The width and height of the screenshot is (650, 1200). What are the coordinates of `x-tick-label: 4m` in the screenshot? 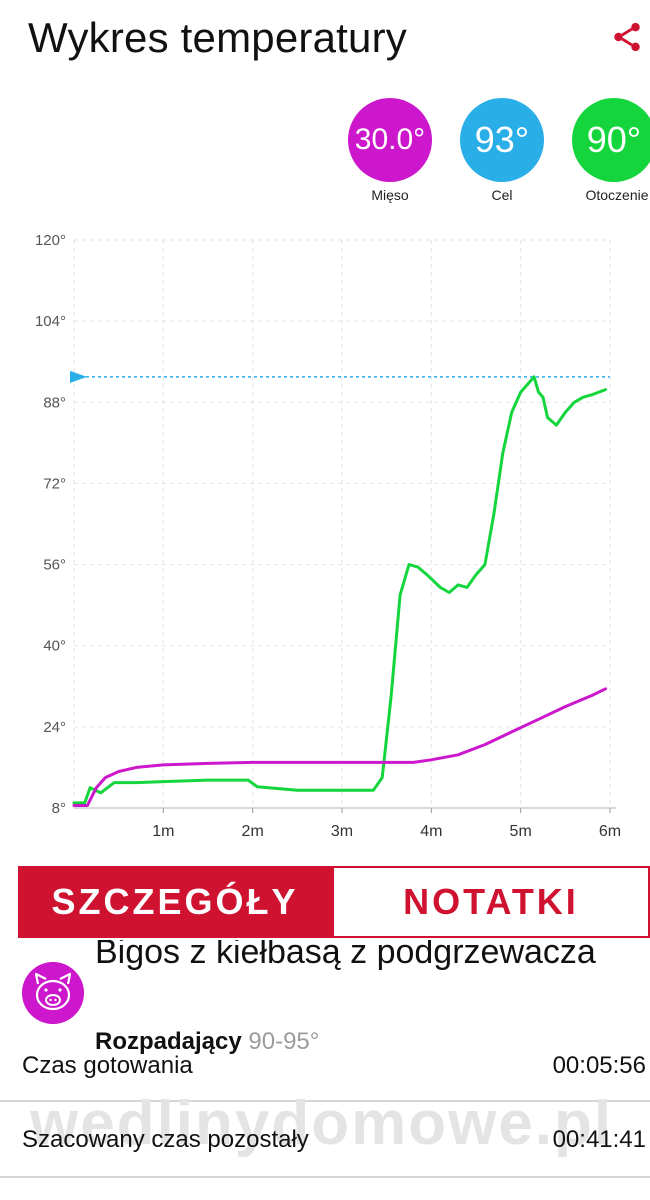 It's located at (431, 831).